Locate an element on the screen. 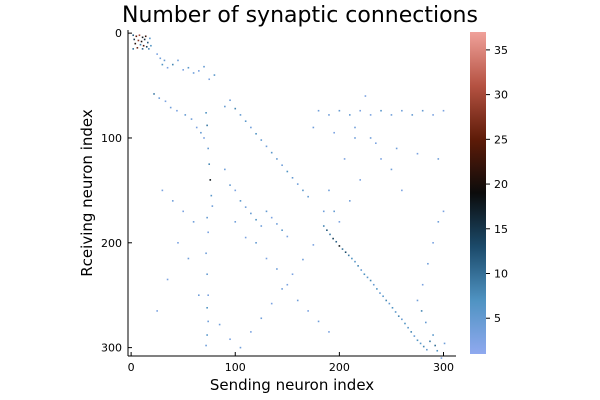  colorbar-tick-label: 30 is located at coordinates (501, 95).